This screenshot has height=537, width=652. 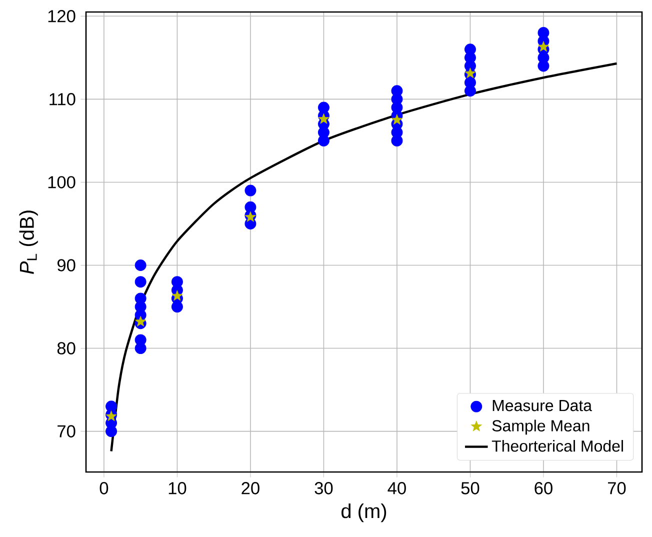 What do you see at coordinates (104, 488) in the screenshot?
I see `x-tick-label: 0` at bounding box center [104, 488].